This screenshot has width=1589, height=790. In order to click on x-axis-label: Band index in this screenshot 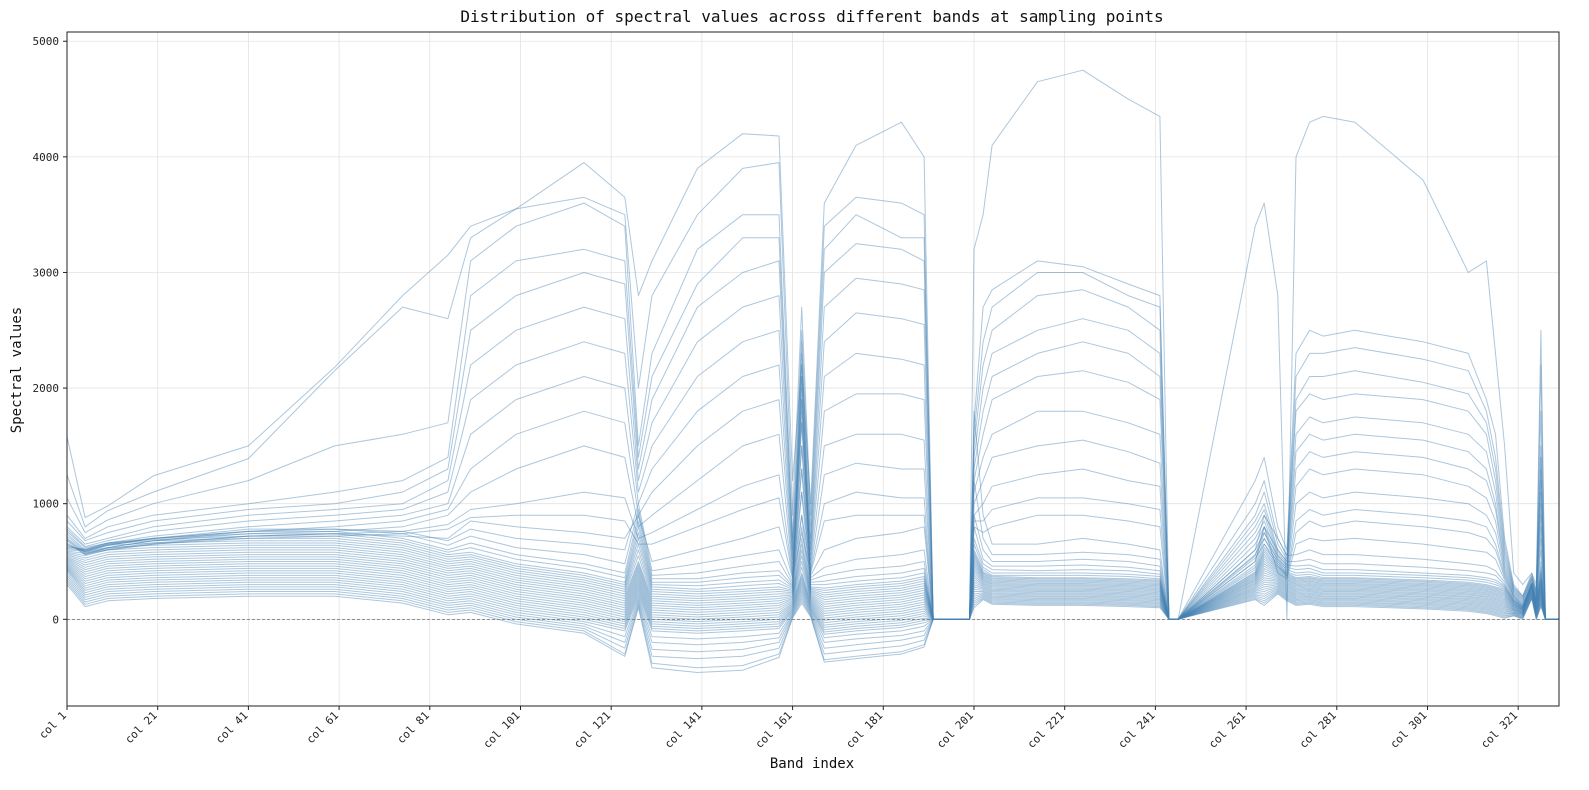, I will do `click(812, 764)`.